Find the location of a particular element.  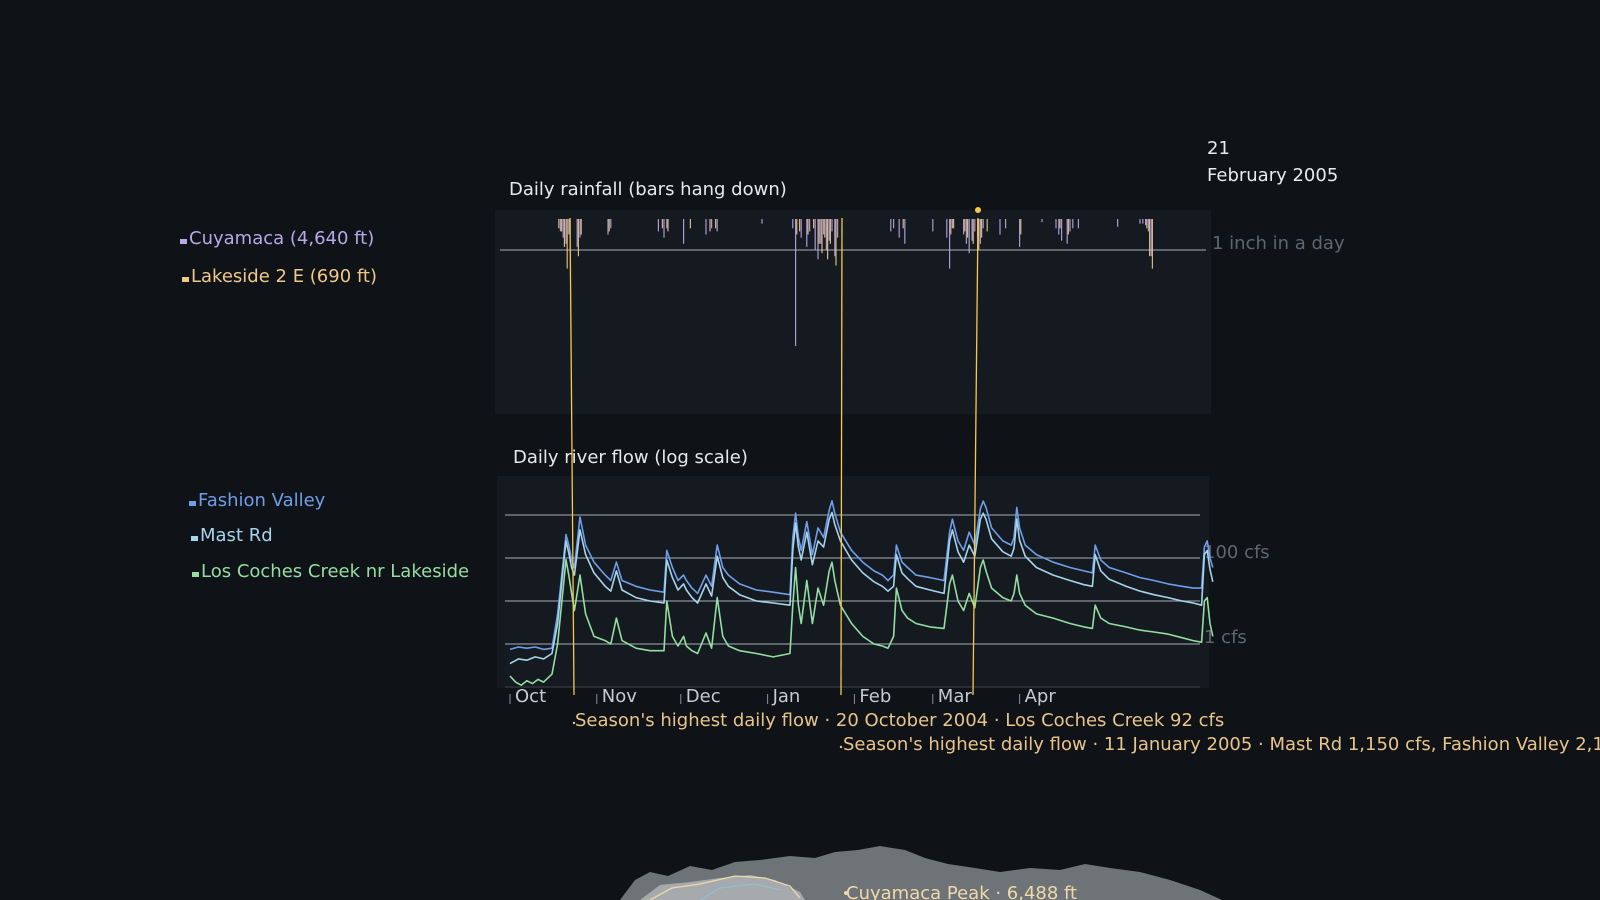

current-date-month: February 2005 is located at coordinates (1273, 175).